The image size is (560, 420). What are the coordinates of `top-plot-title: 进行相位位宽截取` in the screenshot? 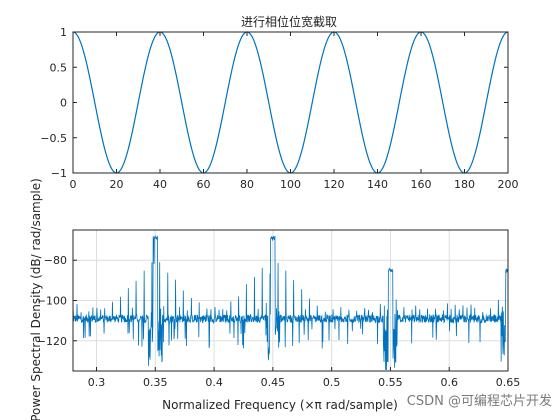 It's located at (289, 21).